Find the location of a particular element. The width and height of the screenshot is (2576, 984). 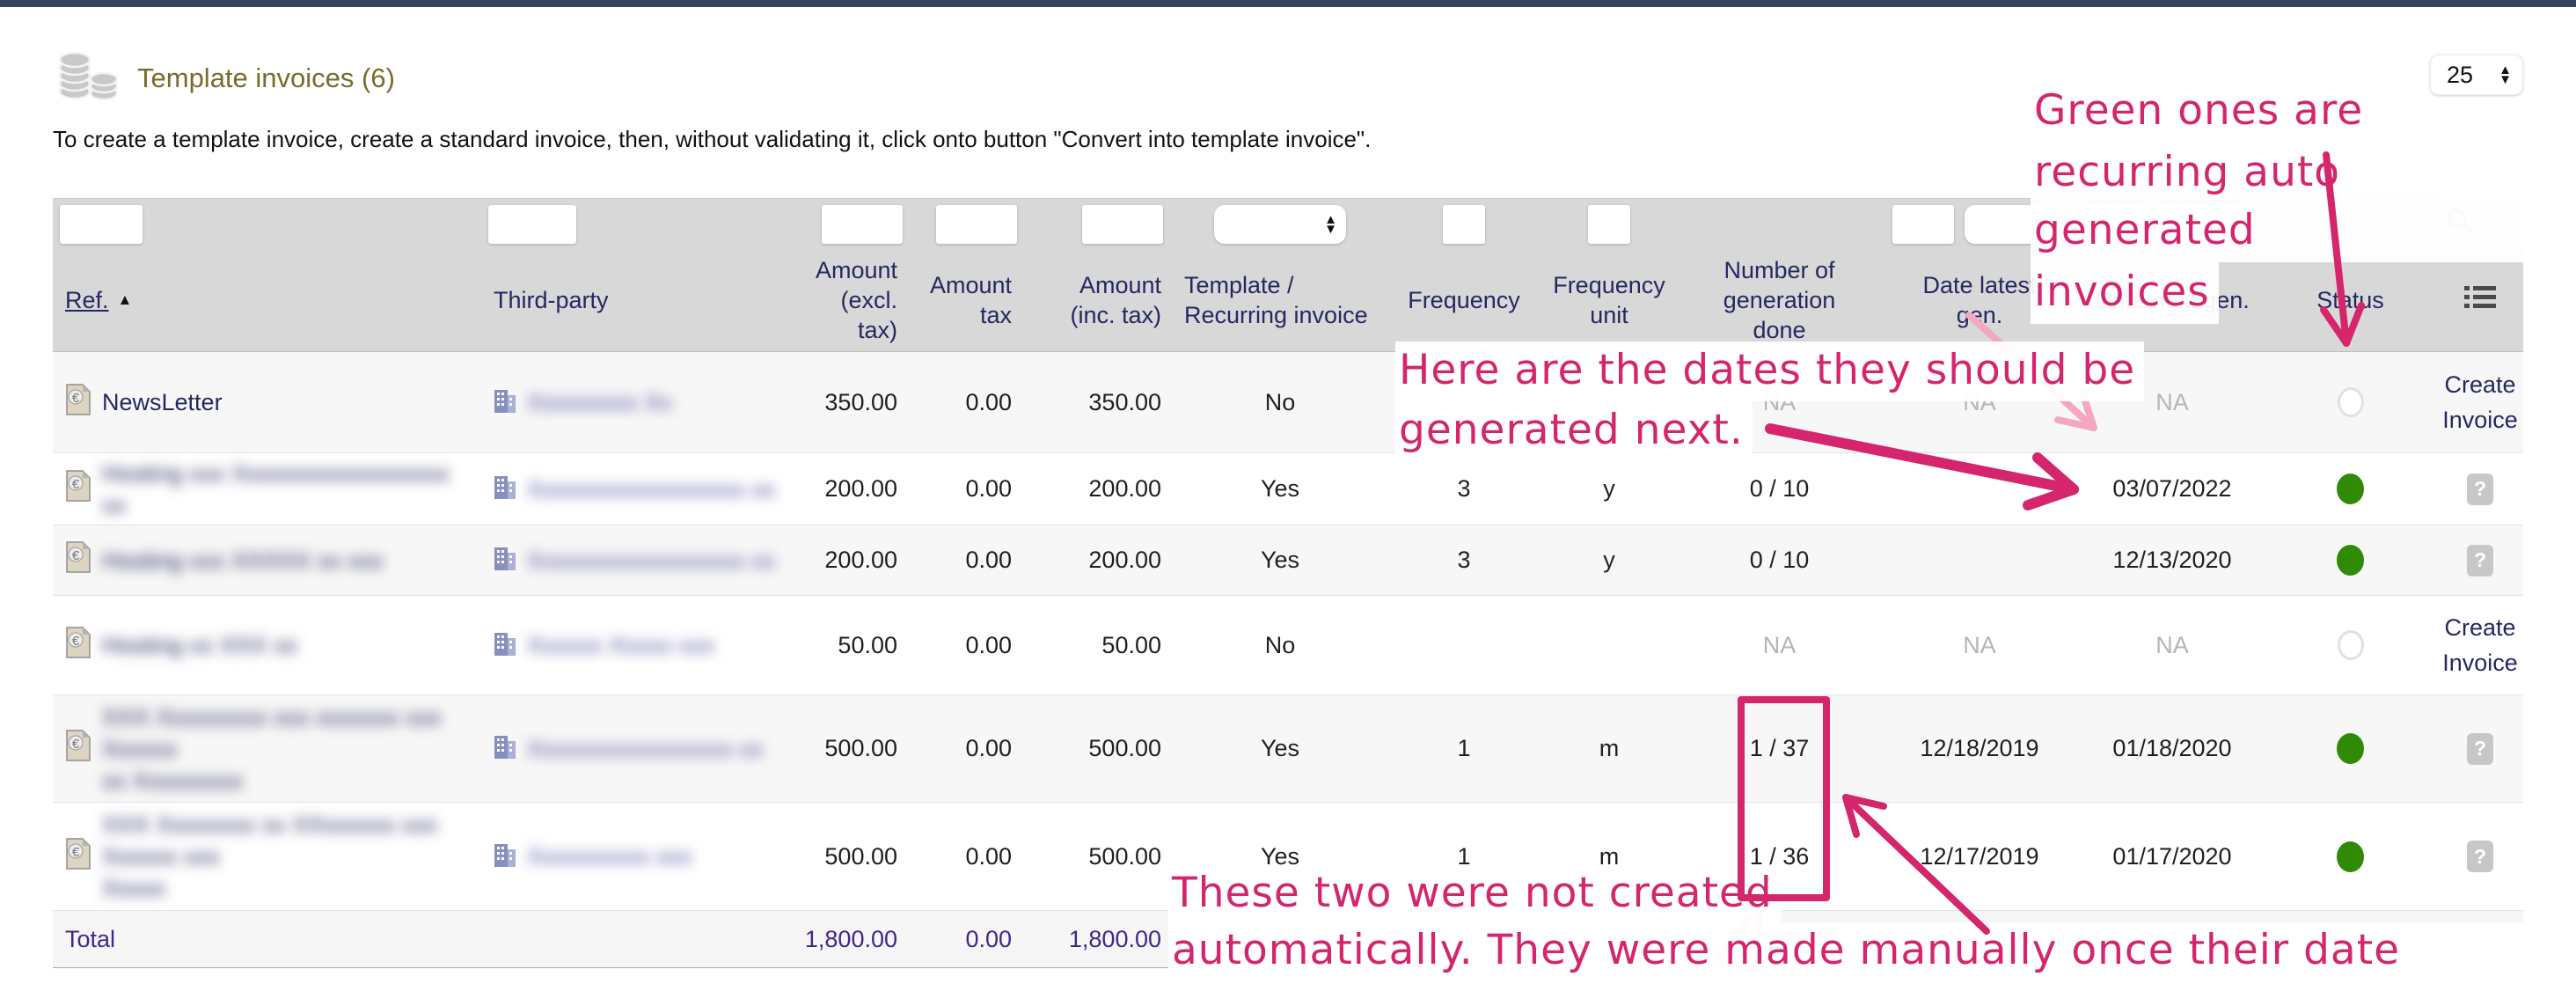

date-next-cell: NA is located at coordinates (2172, 644).